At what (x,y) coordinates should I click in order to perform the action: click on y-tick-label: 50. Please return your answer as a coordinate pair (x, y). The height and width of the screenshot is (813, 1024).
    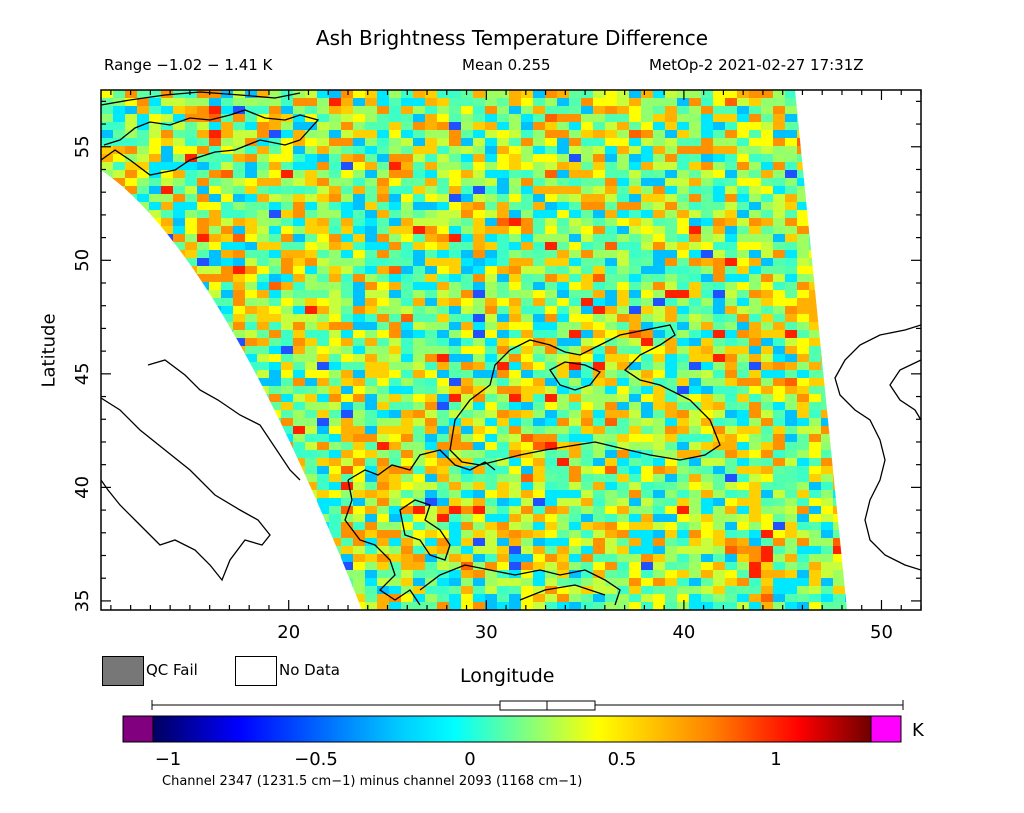
    Looking at the image, I should click on (82, 260).